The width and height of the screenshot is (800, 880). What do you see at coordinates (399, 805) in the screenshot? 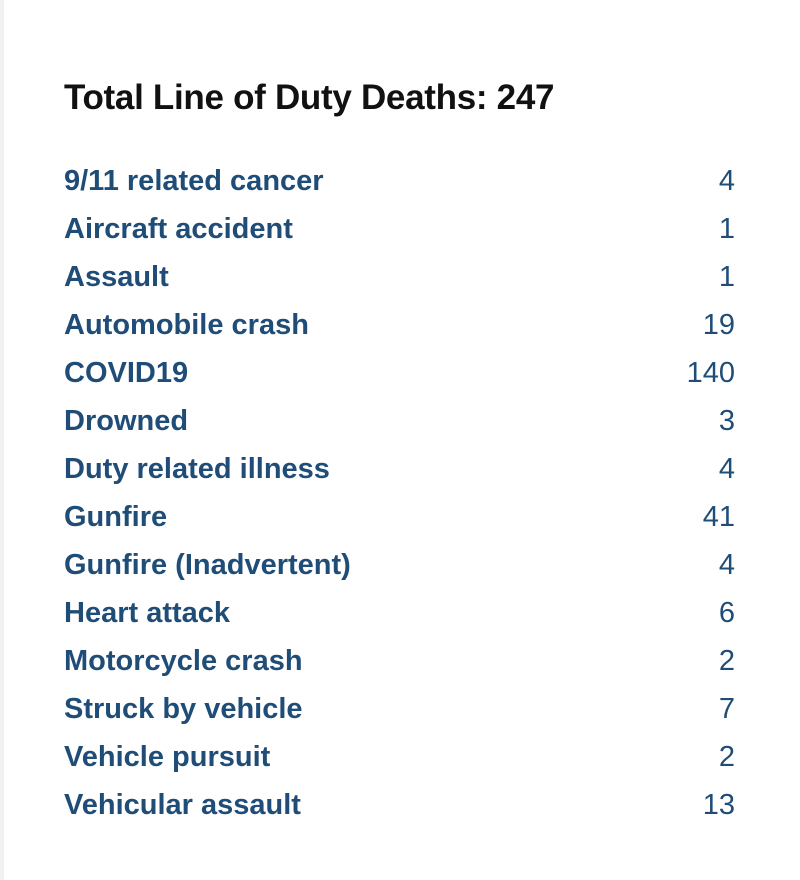
I see `cause-row: Vehicular assault 13` at bounding box center [399, 805].